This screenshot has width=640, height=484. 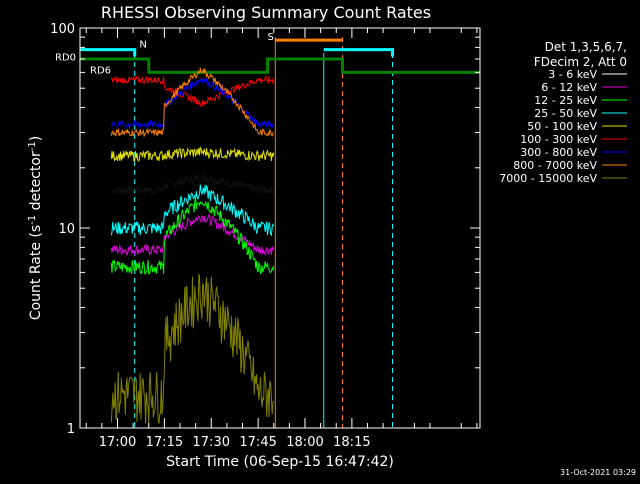 I want to click on x-tick-label: 18:00, so click(x=304, y=442).